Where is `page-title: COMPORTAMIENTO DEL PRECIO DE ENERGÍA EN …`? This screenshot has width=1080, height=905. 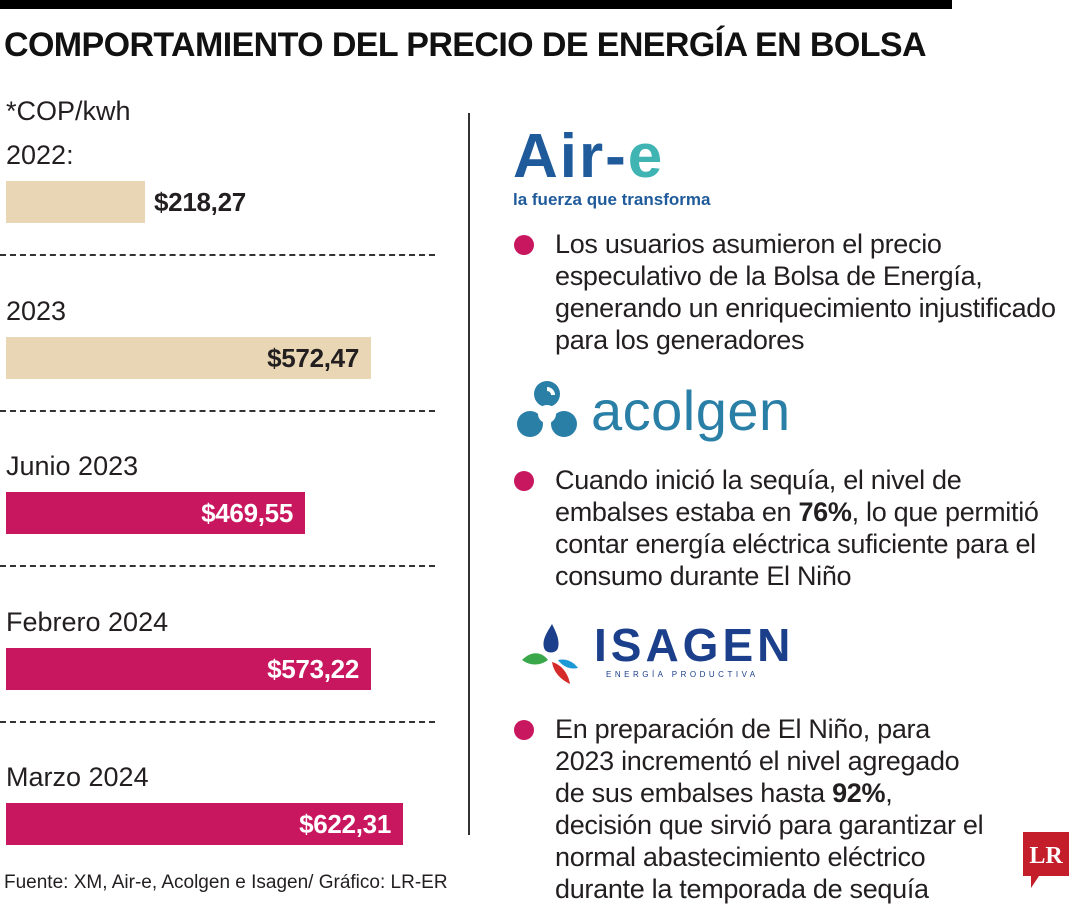
page-title: COMPORTAMIENTO DEL PRECIO DE ENERGÍA EN … is located at coordinates (465, 45).